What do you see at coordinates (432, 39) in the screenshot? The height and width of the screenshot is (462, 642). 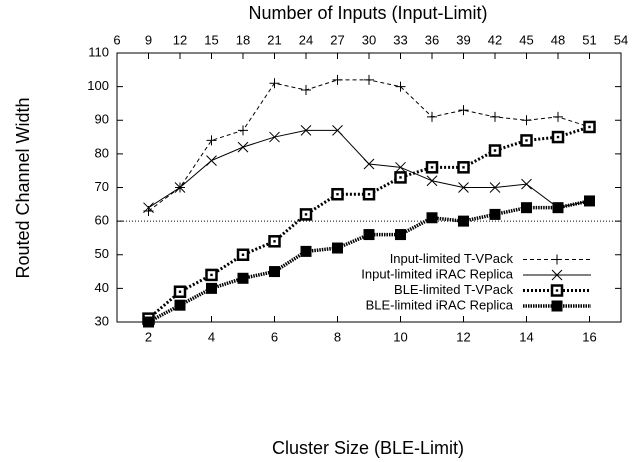 I see `x2-tick-label: 36` at bounding box center [432, 39].